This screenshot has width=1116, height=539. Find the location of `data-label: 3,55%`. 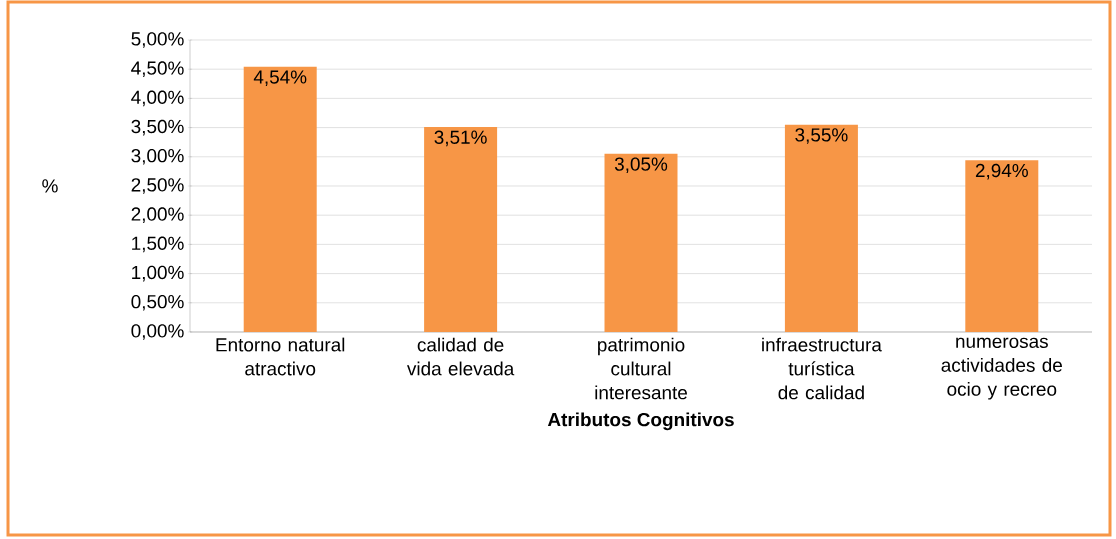

data-label: 3,55% is located at coordinates (821, 136).